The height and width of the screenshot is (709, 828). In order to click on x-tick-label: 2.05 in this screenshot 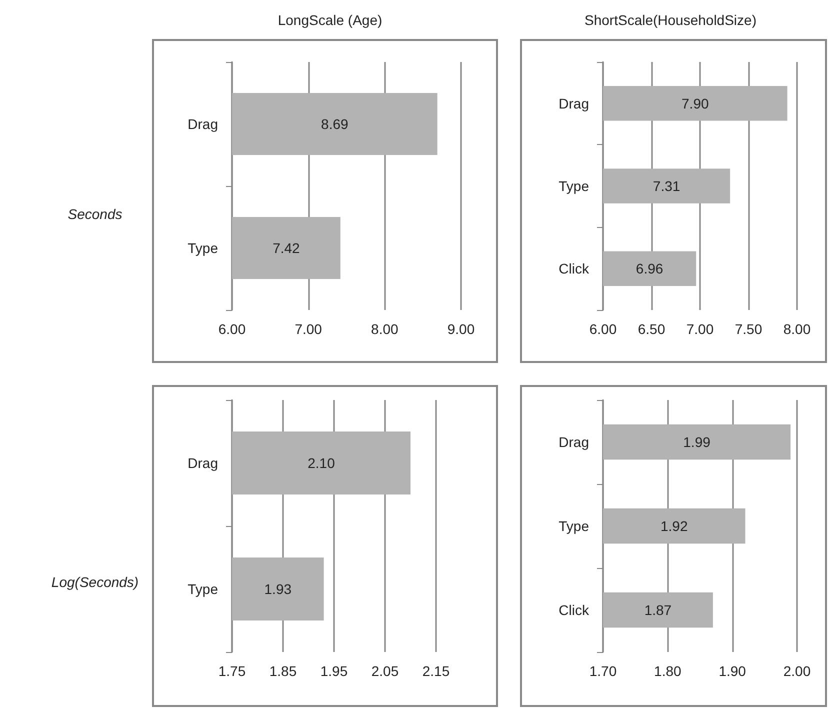, I will do `click(385, 671)`.